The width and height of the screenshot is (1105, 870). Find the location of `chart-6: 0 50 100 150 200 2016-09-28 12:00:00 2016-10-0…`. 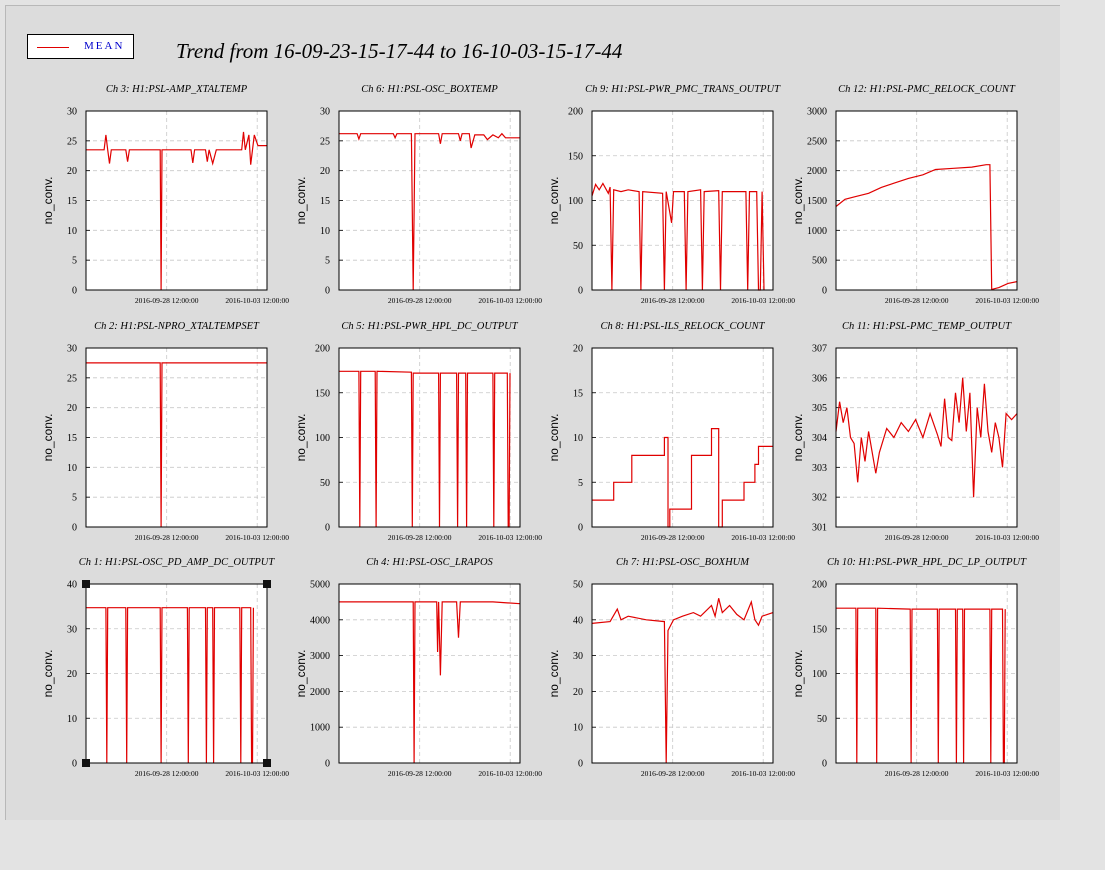

chart-6: 0 50 100 150 200 2016-09-28 12:00:00 2016-10-0… is located at coordinates (418, 431).